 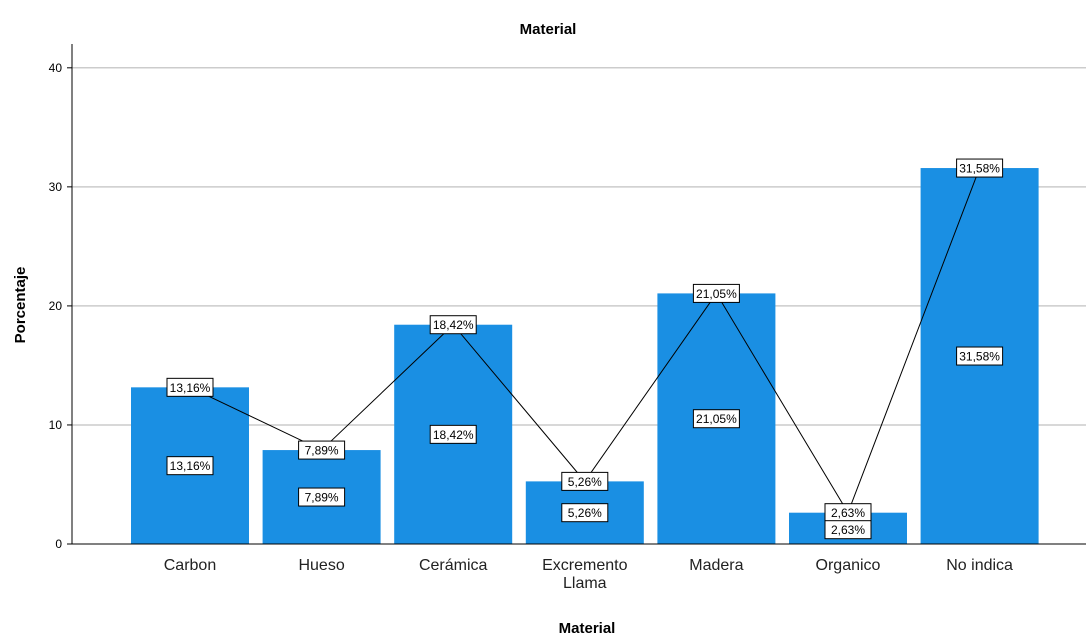 I want to click on y-axis: 0 10 20 30 40, so click(x=61, y=297).